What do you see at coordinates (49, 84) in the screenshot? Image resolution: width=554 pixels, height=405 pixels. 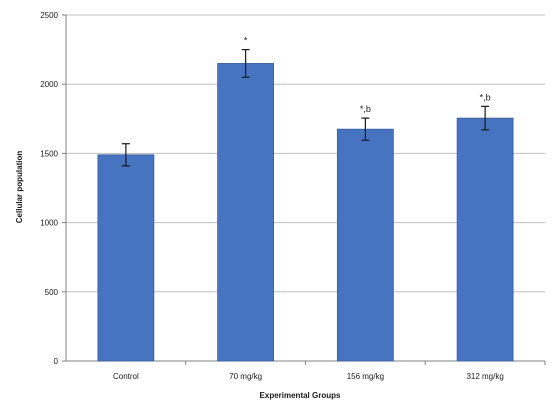 I see `y-tick-label: 2000` at bounding box center [49, 84].